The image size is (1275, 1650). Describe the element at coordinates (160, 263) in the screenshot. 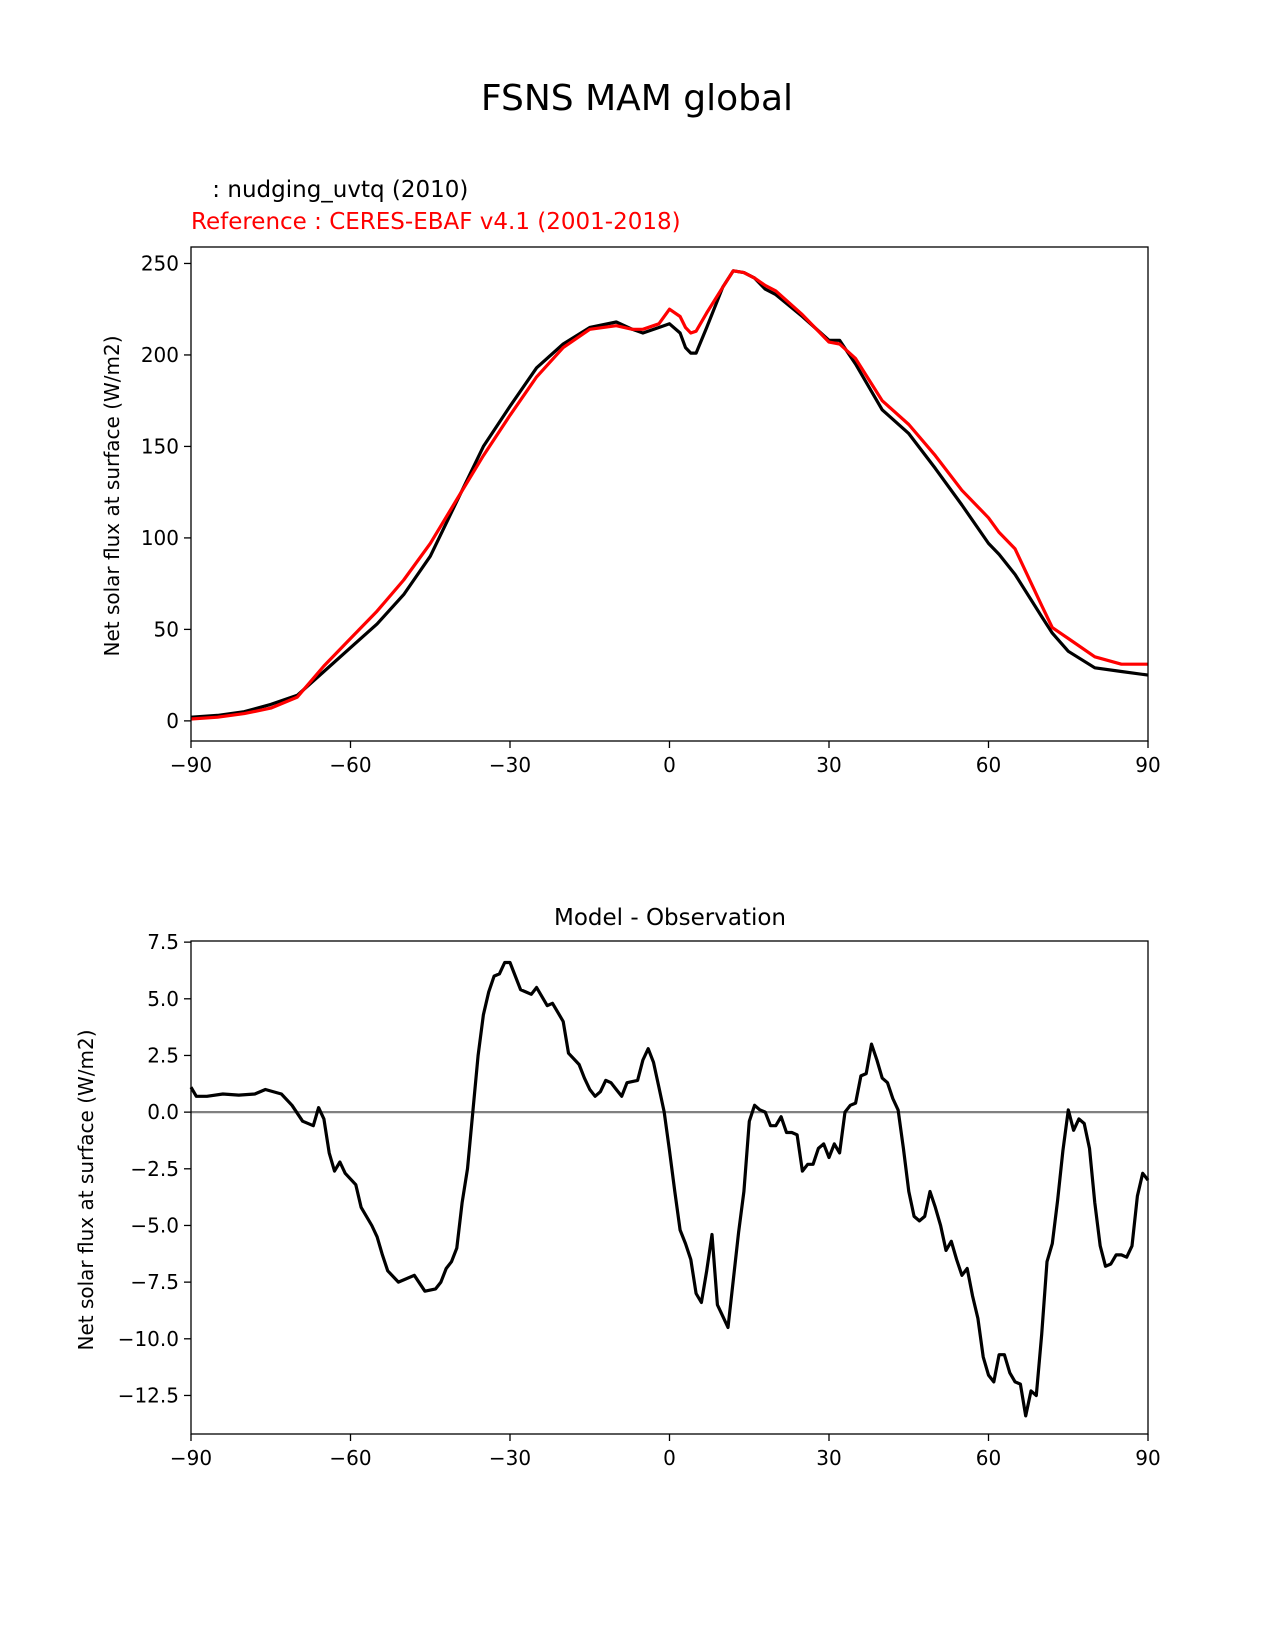

I see `top-y-tick-label: 250` at that location.